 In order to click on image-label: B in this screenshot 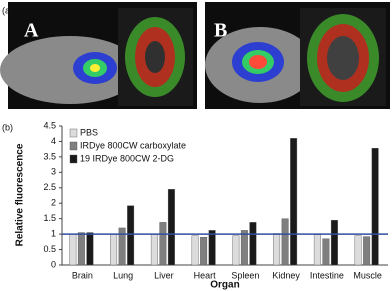, I will do `click(220, 31)`.